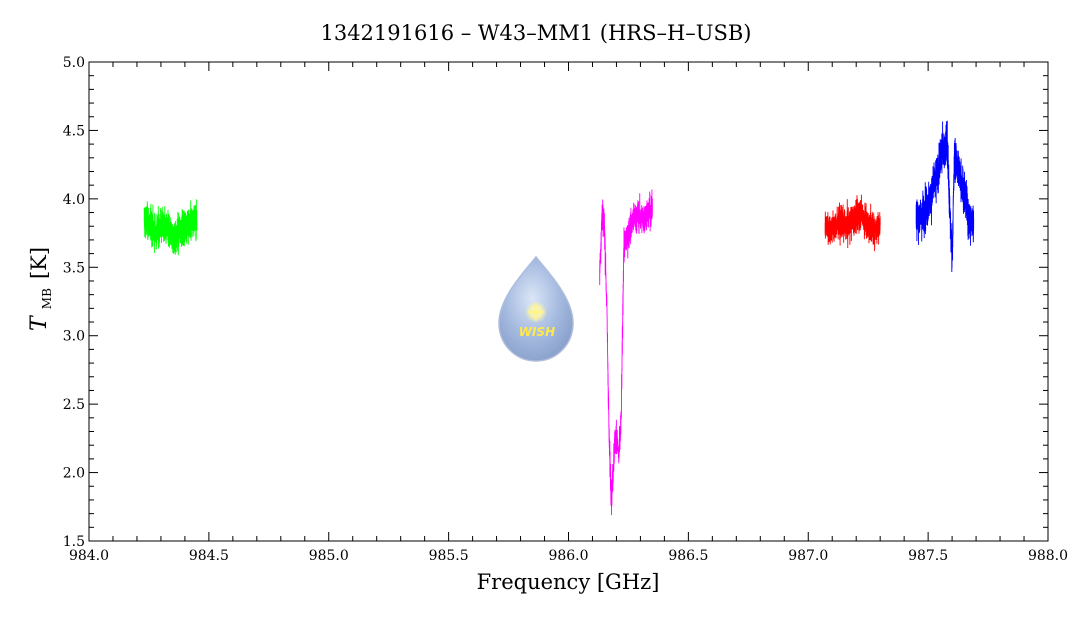 The height and width of the screenshot is (618, 1072). What do you see at coordinates (74, 337) in the screenshot?
I see `y-tick-label: 3.0` at bounding box center [74, 337].